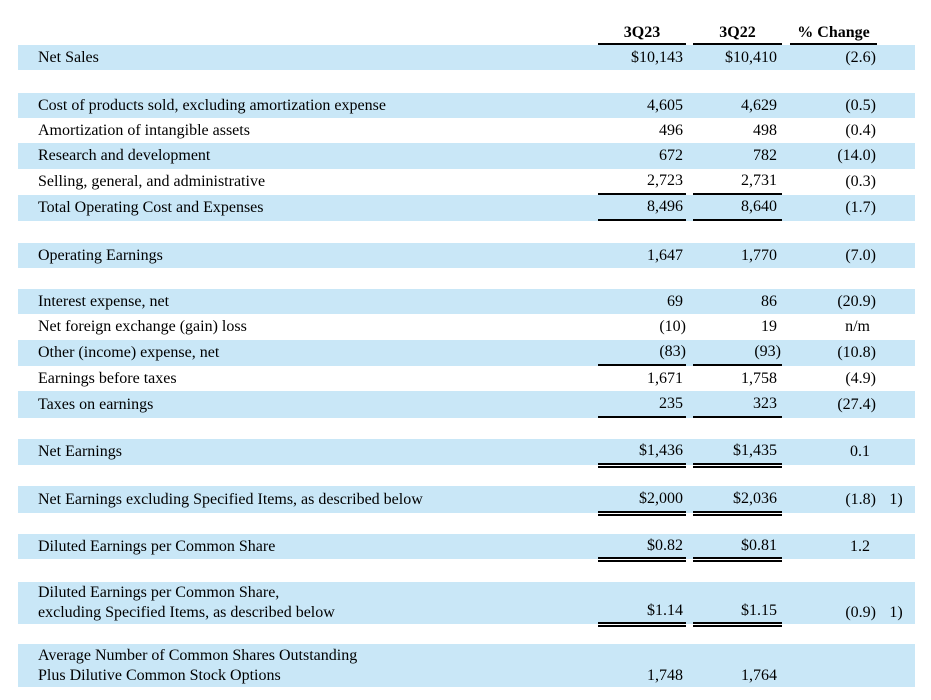 The width and height of the screenshot is (931, 700). What do you see at coordinates (829, 686) in the screenshot?
I see `value-pct-change` at bounding box center [829, 686].